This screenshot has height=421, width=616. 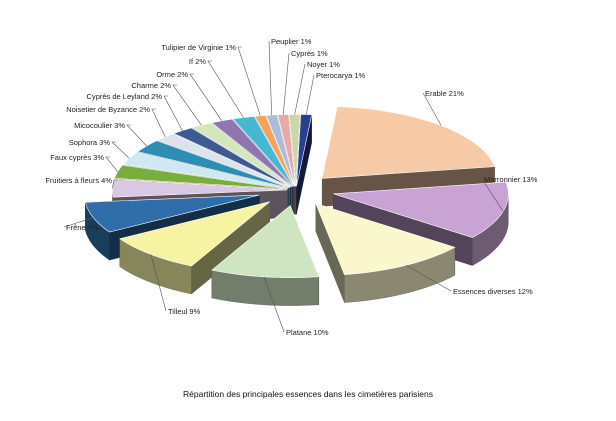 What do you see at coordinates (310, 94) in the screenshot?
I see `leader-line-pterocarya` at bounding box center [310, 94].